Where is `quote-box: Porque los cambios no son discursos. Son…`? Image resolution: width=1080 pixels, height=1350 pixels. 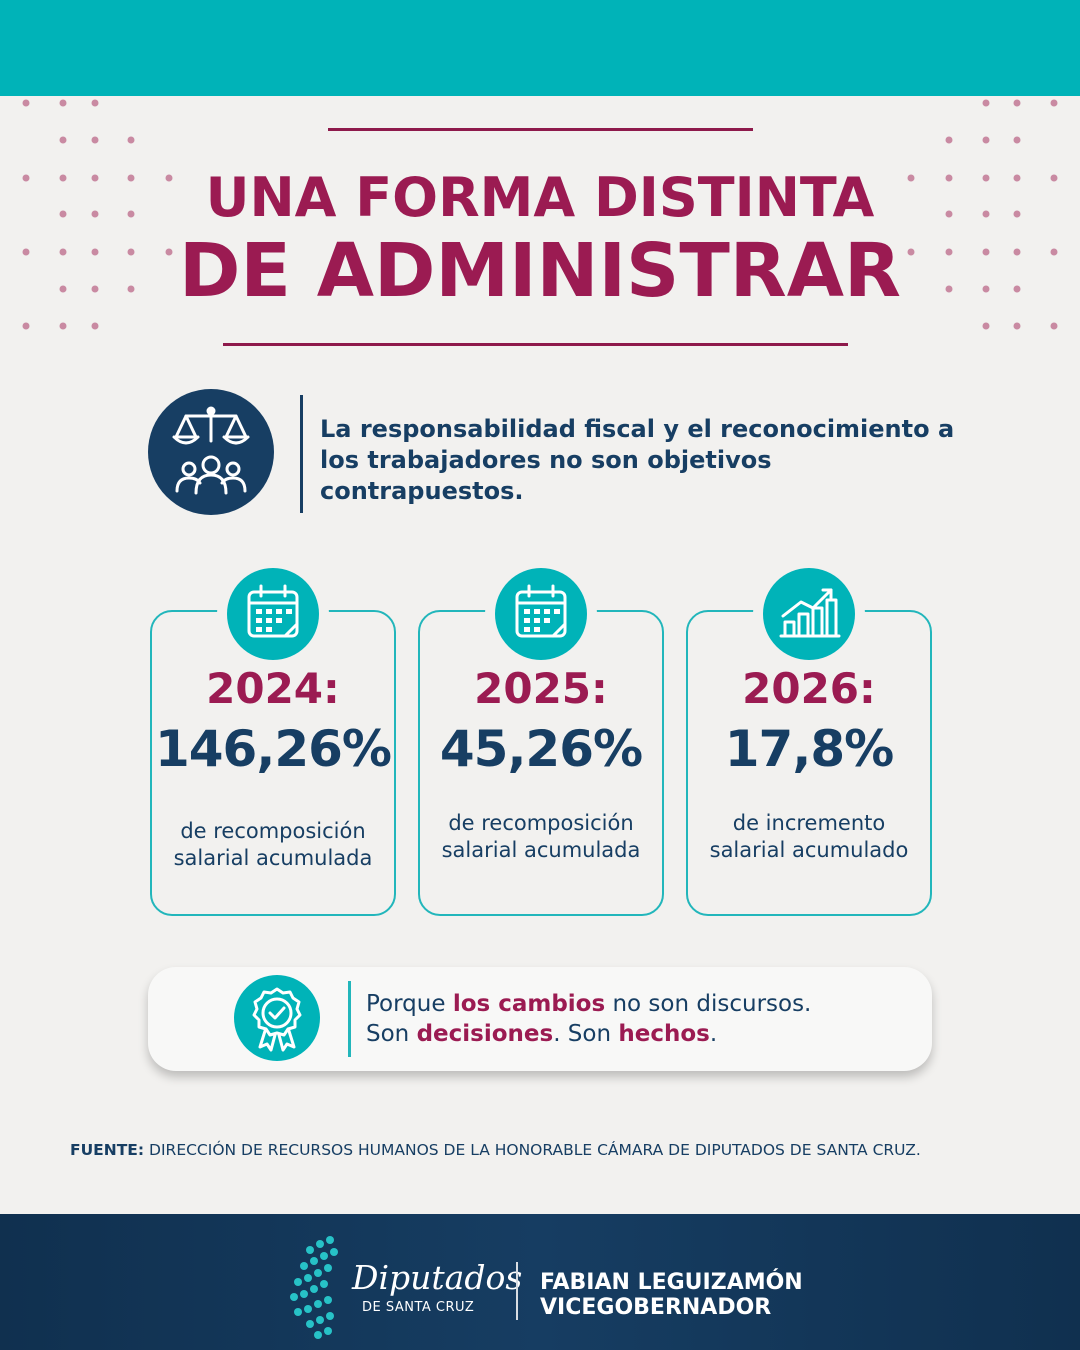
quote-box: Porque los cambios no son discursos. Son… is located at coordinates (540, 1019).